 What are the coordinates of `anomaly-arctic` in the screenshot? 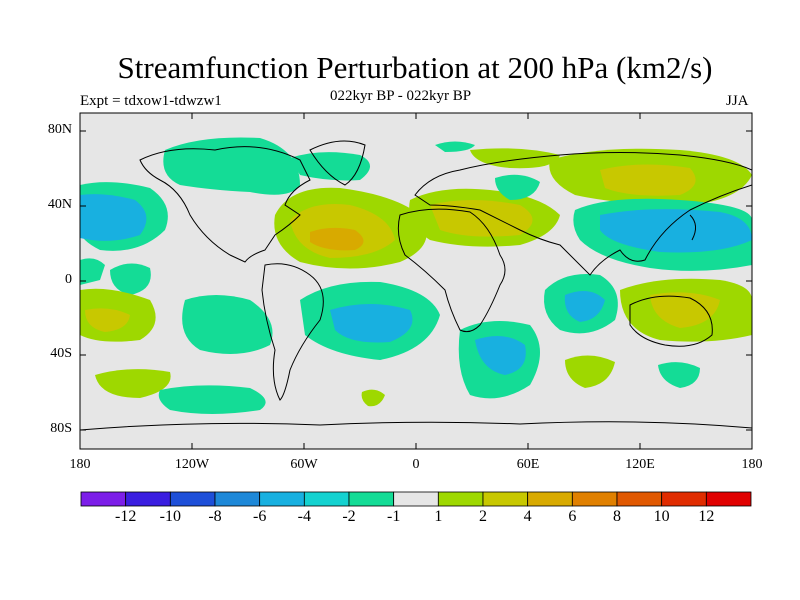 It's located at (455, 146).